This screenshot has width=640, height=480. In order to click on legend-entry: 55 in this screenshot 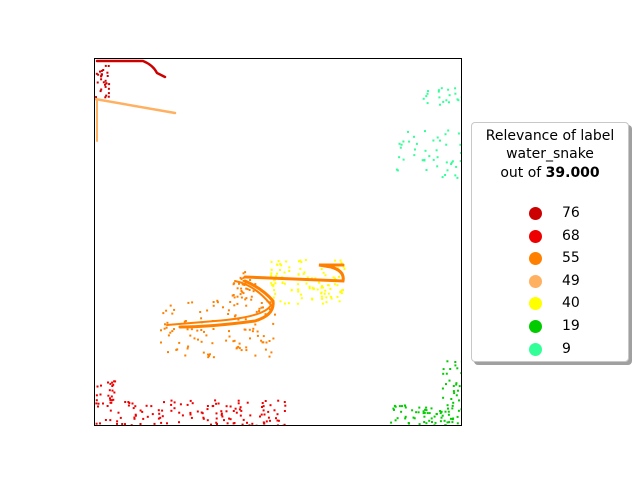, I will do `click(550, 259)`.